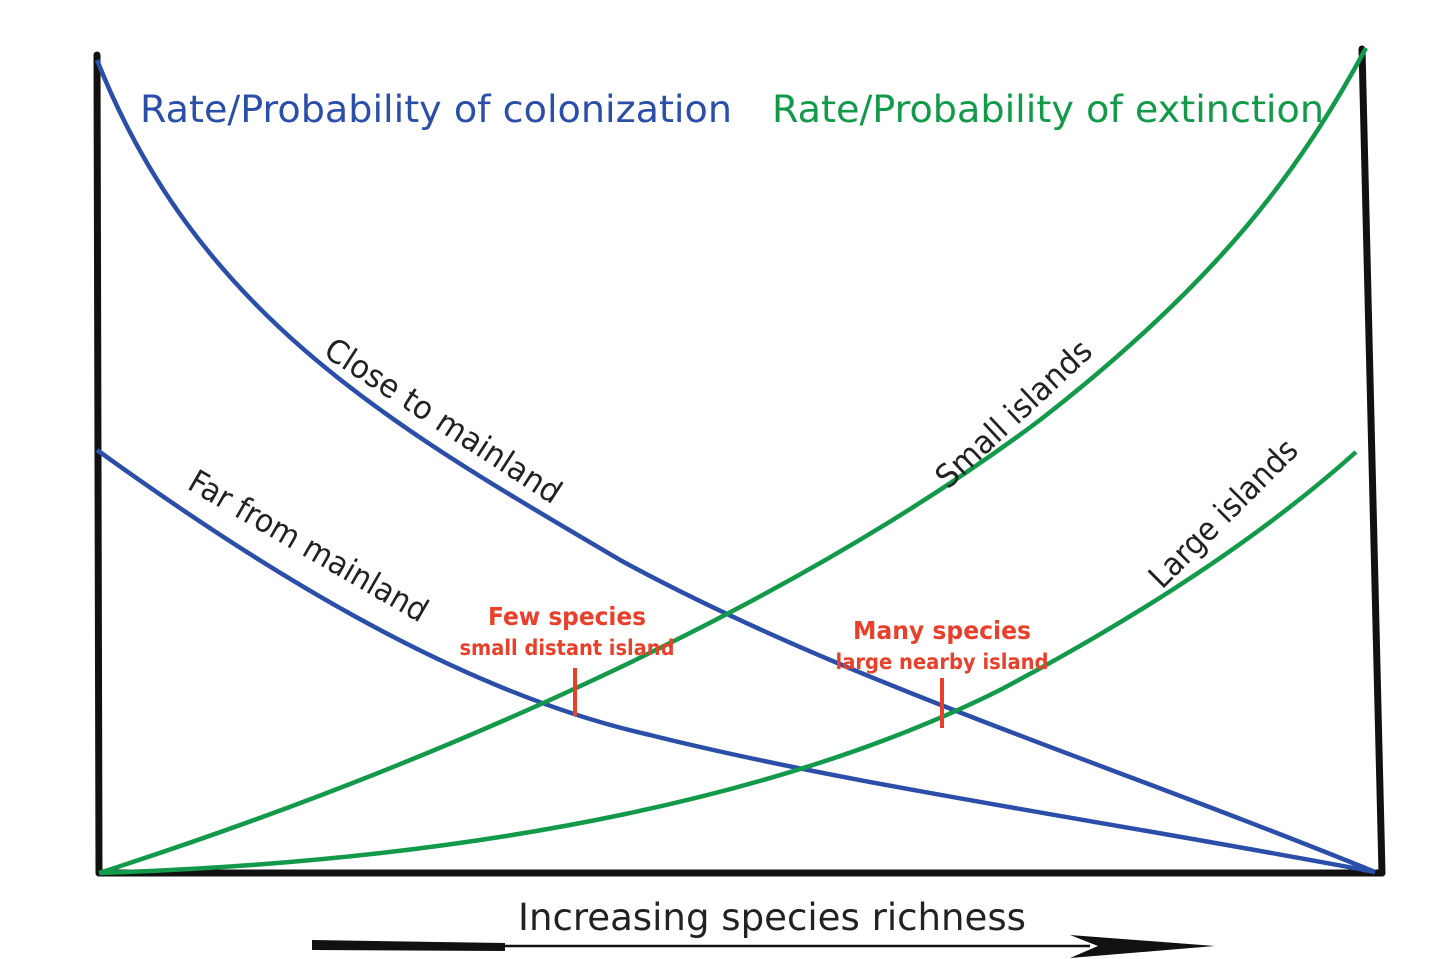 This screenshot has width=1440, height=959. Describe the element at coordinates (443, 421) in the screenshot. I see `close-to-mainland-label: Close to mainland` at that location.